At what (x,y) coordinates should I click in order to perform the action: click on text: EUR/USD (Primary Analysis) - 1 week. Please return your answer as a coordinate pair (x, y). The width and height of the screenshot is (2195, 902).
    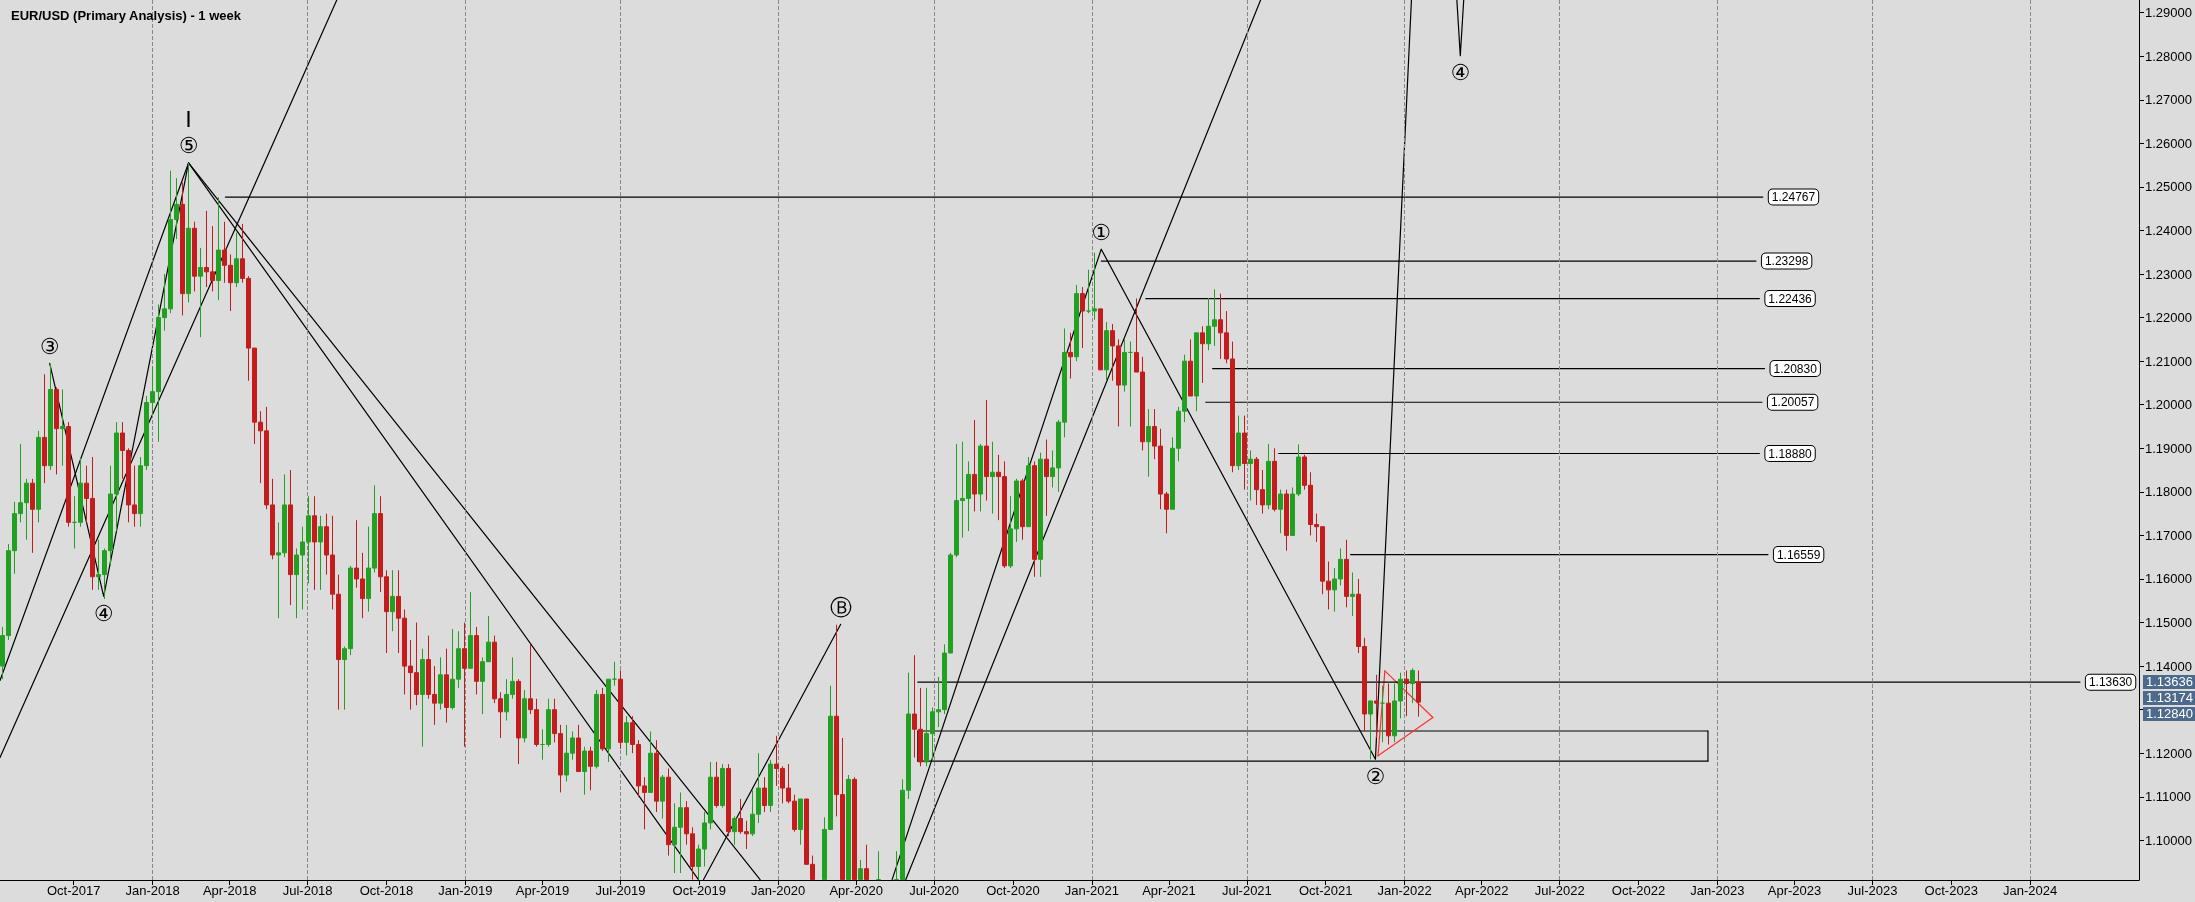
    Looking at the image, I should click on (126, 15).